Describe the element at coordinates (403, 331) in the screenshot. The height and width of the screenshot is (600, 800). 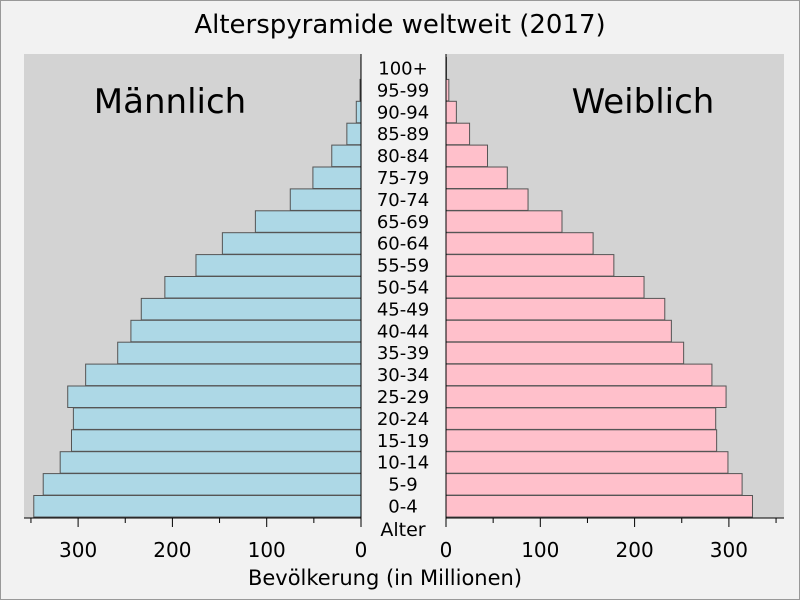
I see `age-group-label: 40-44` at that location.